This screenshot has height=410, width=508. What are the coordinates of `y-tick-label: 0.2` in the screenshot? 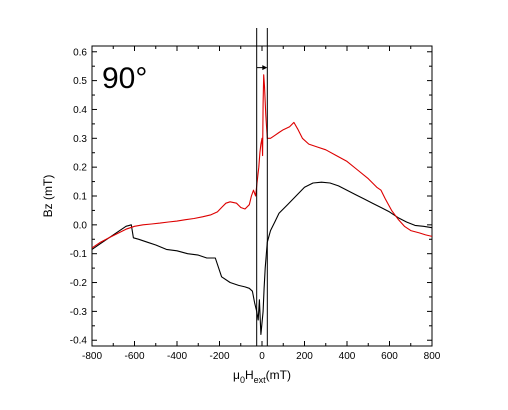 It's located at (80, 168).